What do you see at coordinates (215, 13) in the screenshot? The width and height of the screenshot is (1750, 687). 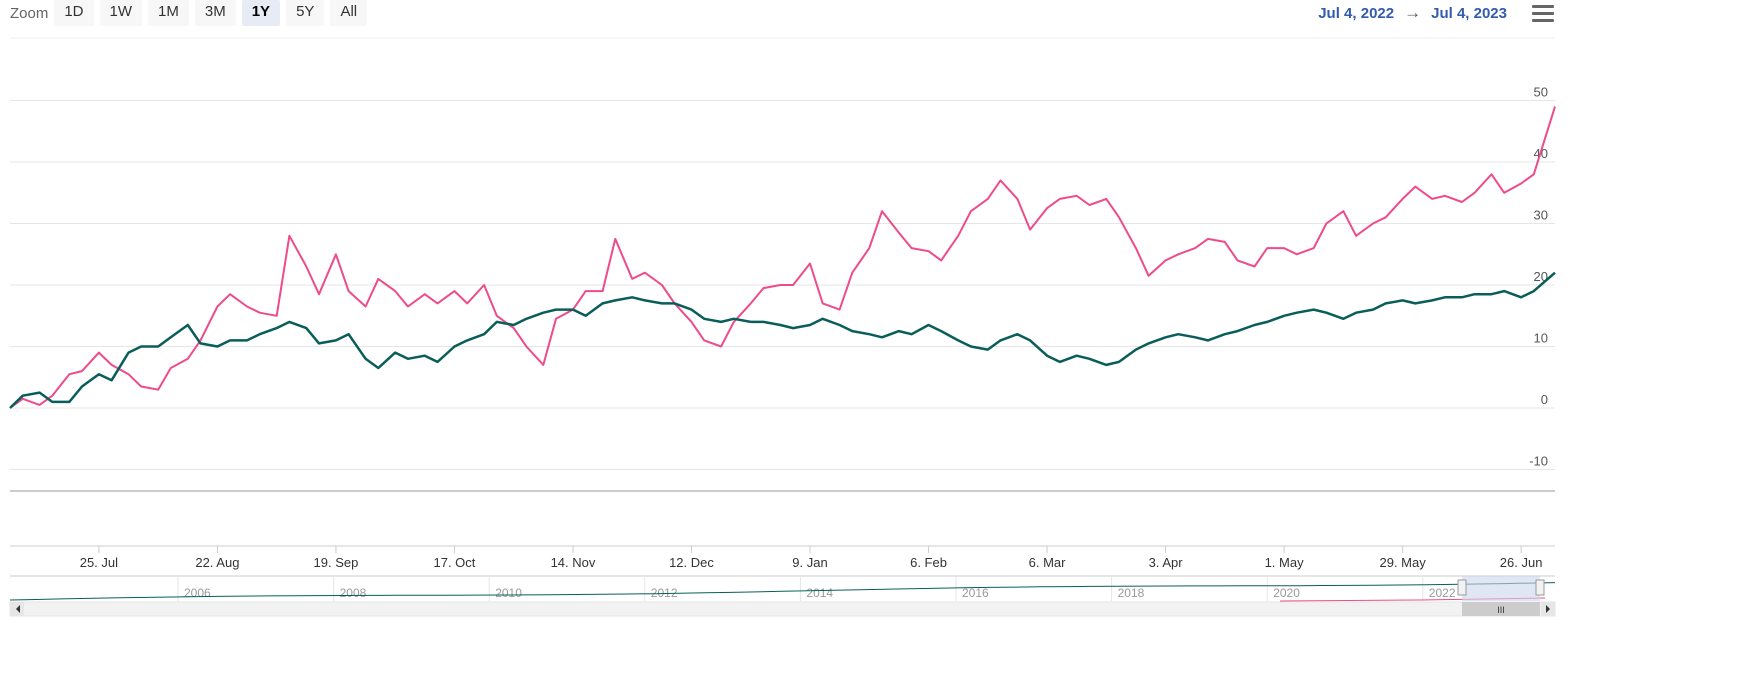 I see `zoom-3m-button: 3M` at bounding box center [215, 13].